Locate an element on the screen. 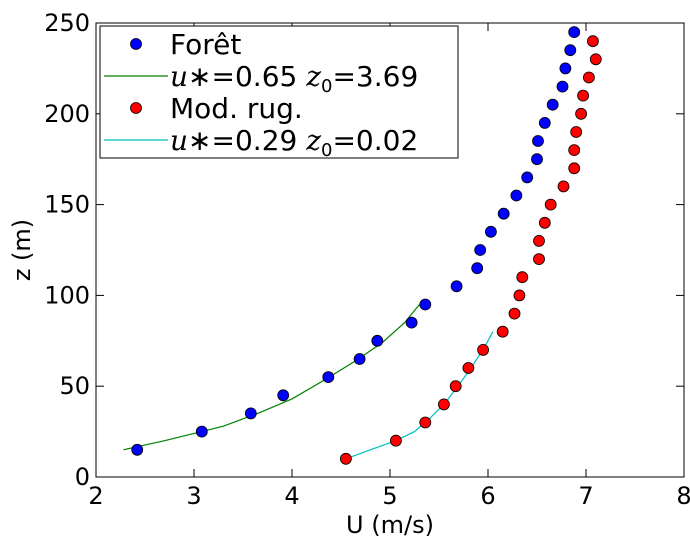 The image size is (690, 537). legend-label: Forêt is located at coordinates (205, 44).